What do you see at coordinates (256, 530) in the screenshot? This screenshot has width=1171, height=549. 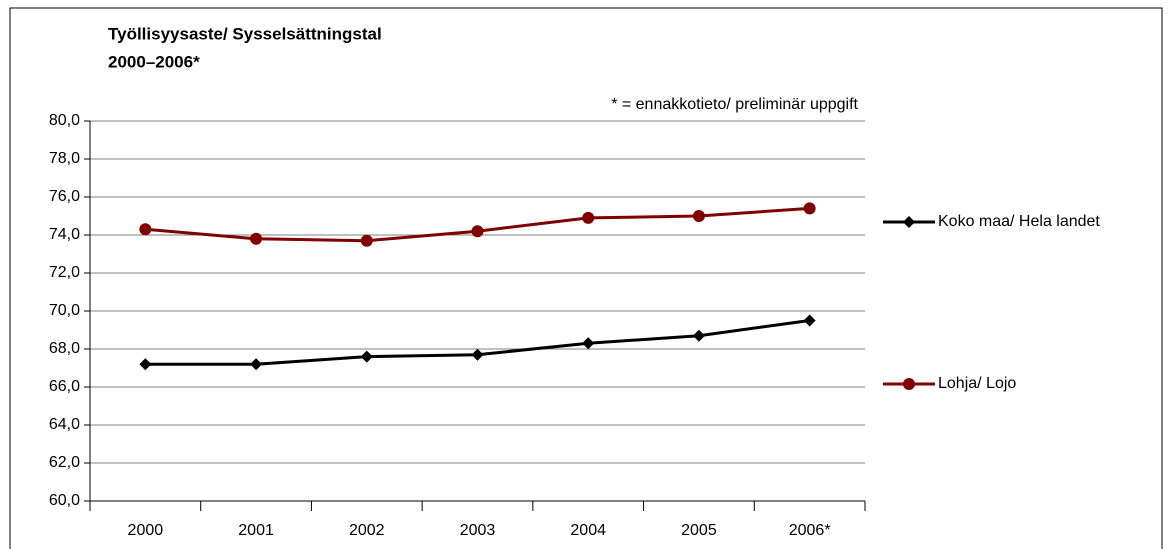 I see `x-tick-label: 2001` at bounding box center [256, 530].